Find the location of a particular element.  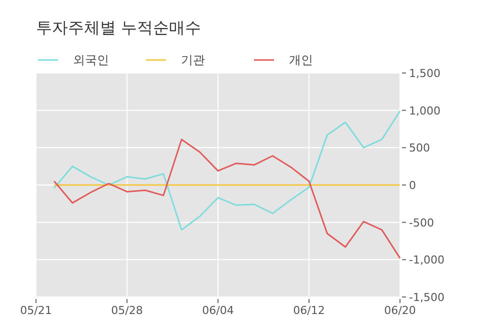

x-tick-label: 06/12 is located at coordinates (309, 310).